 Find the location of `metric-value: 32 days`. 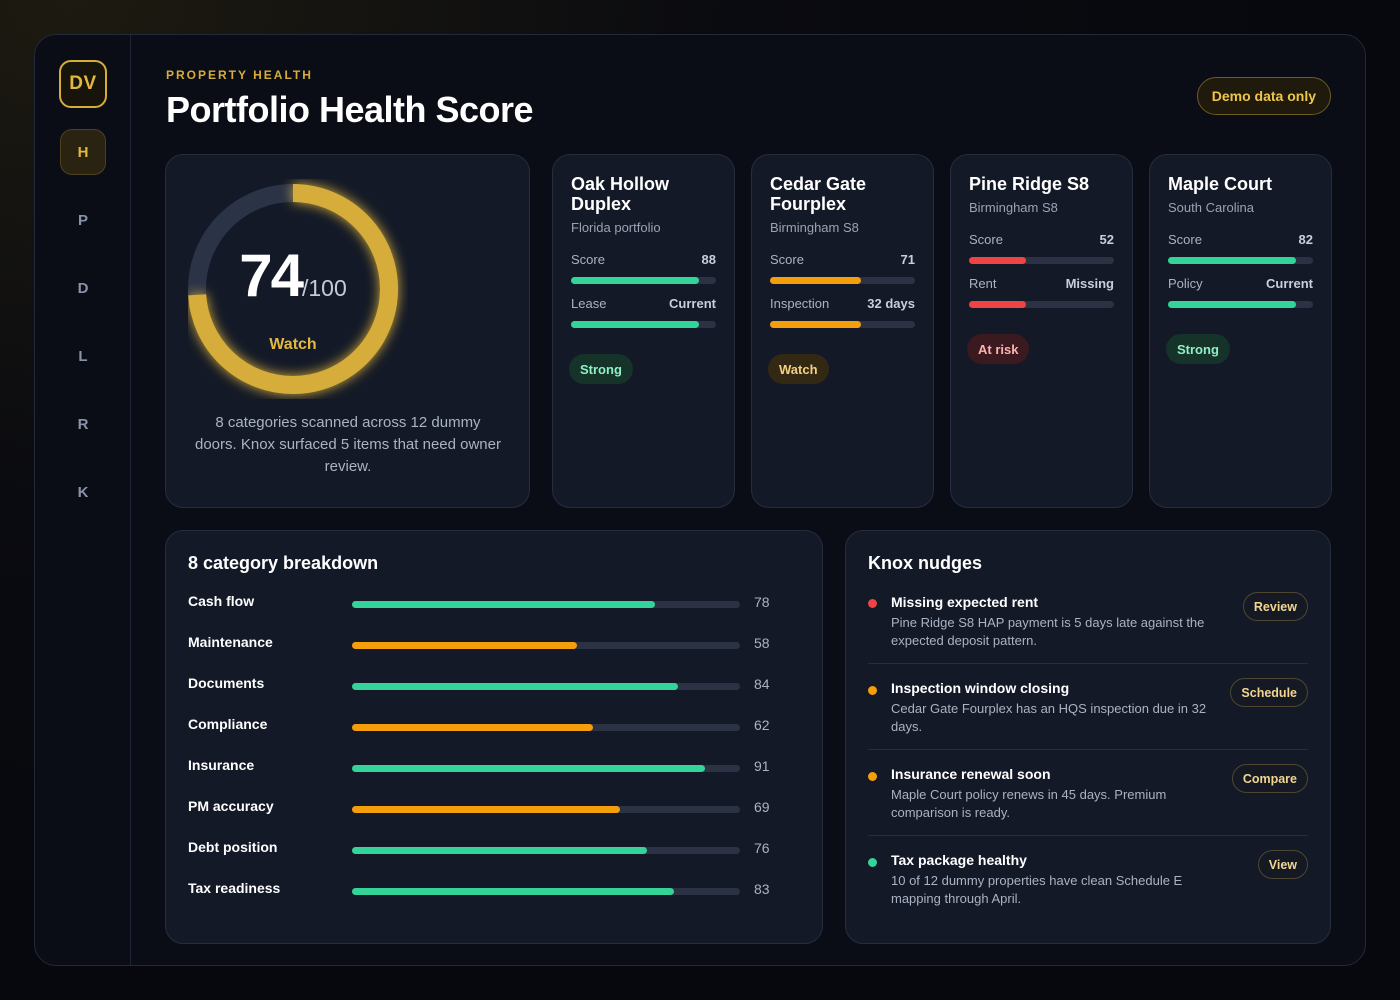

metric-value: 32 days is located at coordinates (891, 303).